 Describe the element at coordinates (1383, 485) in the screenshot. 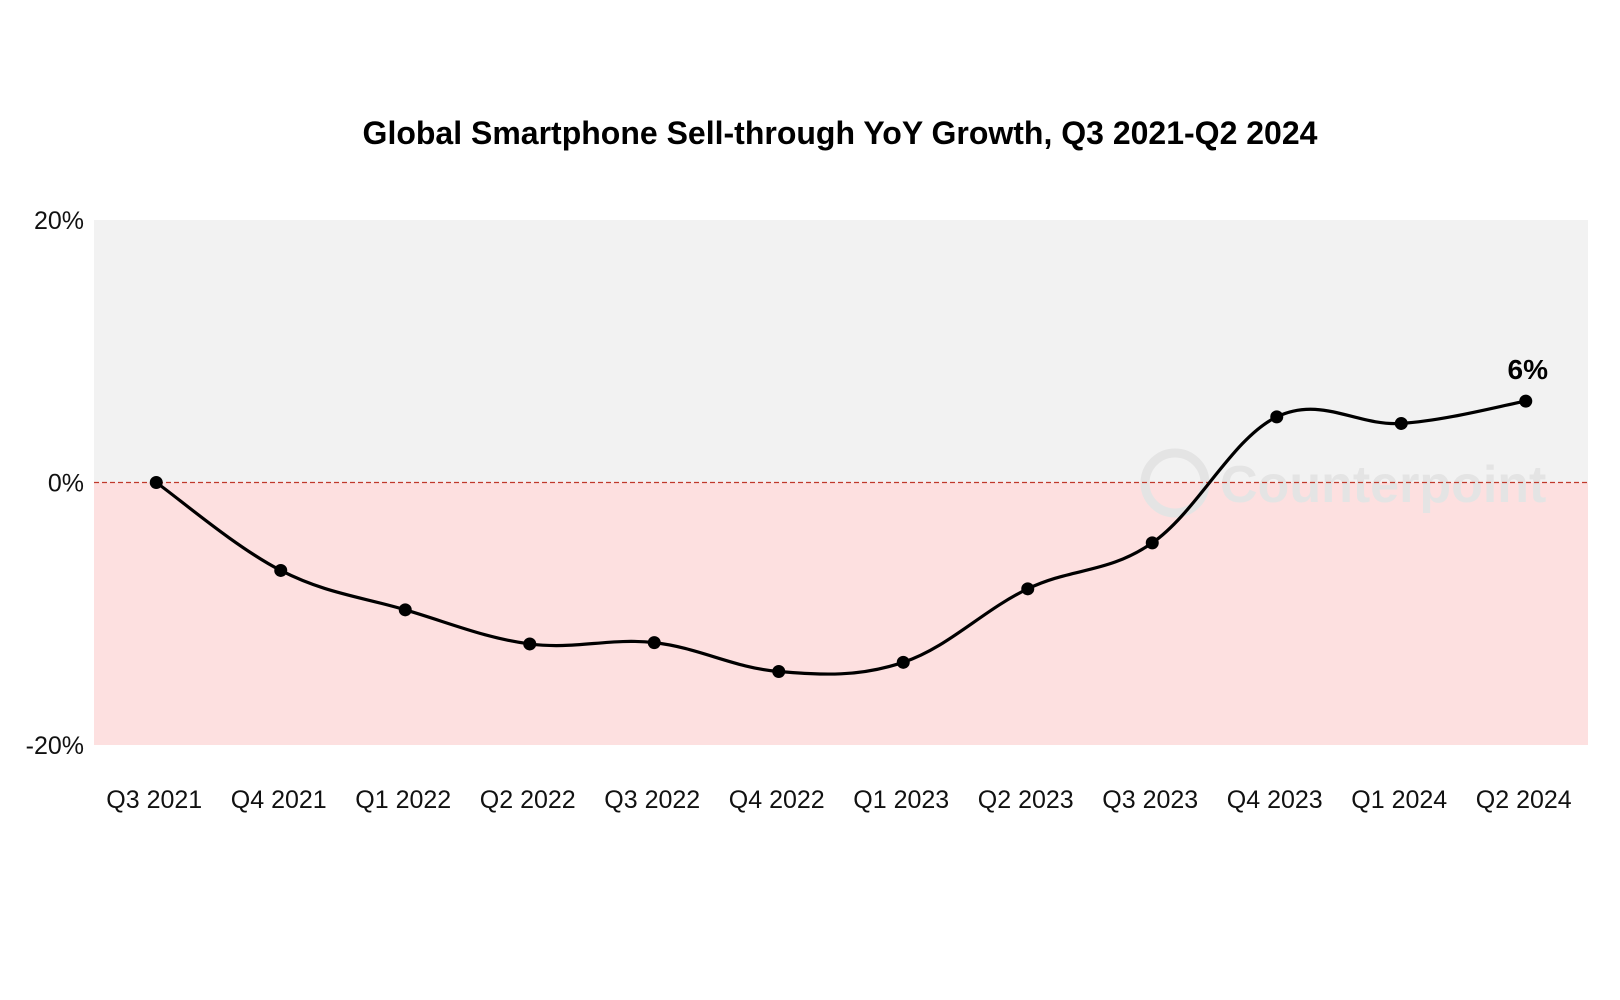

I see `watermark-text: Counterpoint` at that location.